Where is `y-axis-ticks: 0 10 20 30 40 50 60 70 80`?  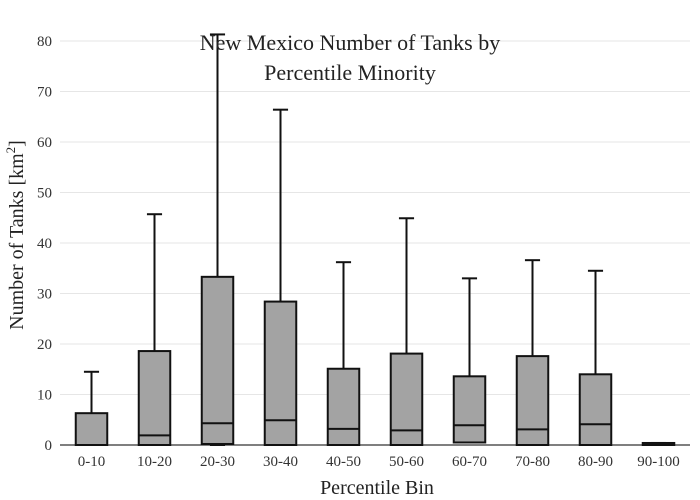
y-axis-ticks: 0 10 20 30 40 50 60 70 80 is located at coordinates (44, 244).